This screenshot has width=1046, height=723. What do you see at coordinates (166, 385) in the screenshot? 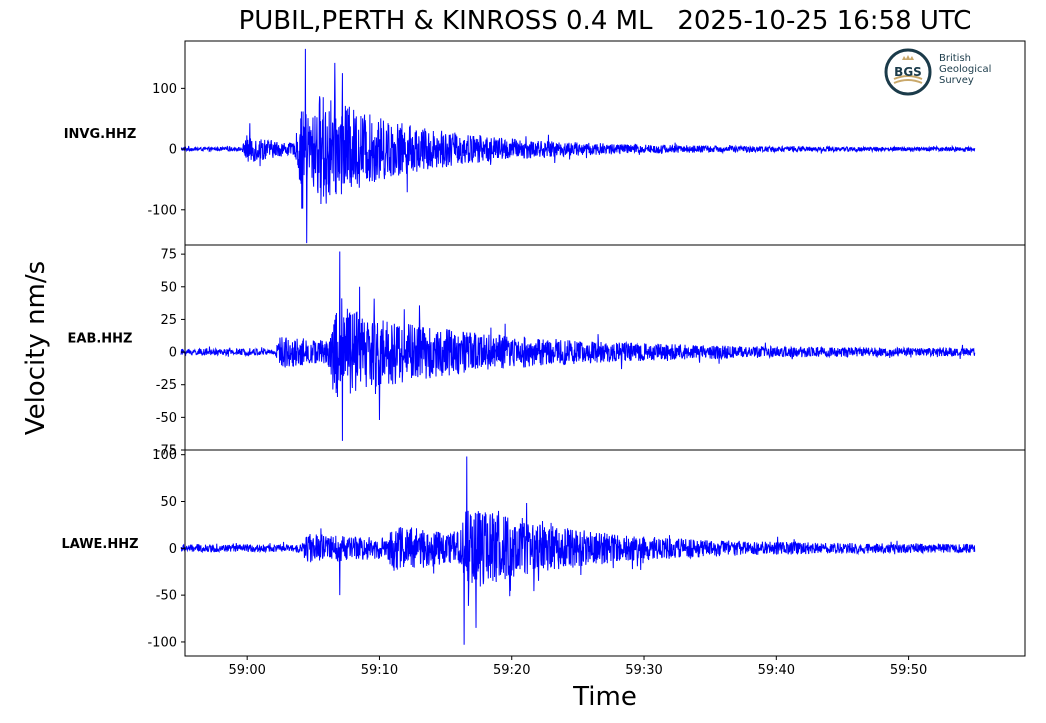
I see `y-tick-label: -25` at bounding box center [166, 385].